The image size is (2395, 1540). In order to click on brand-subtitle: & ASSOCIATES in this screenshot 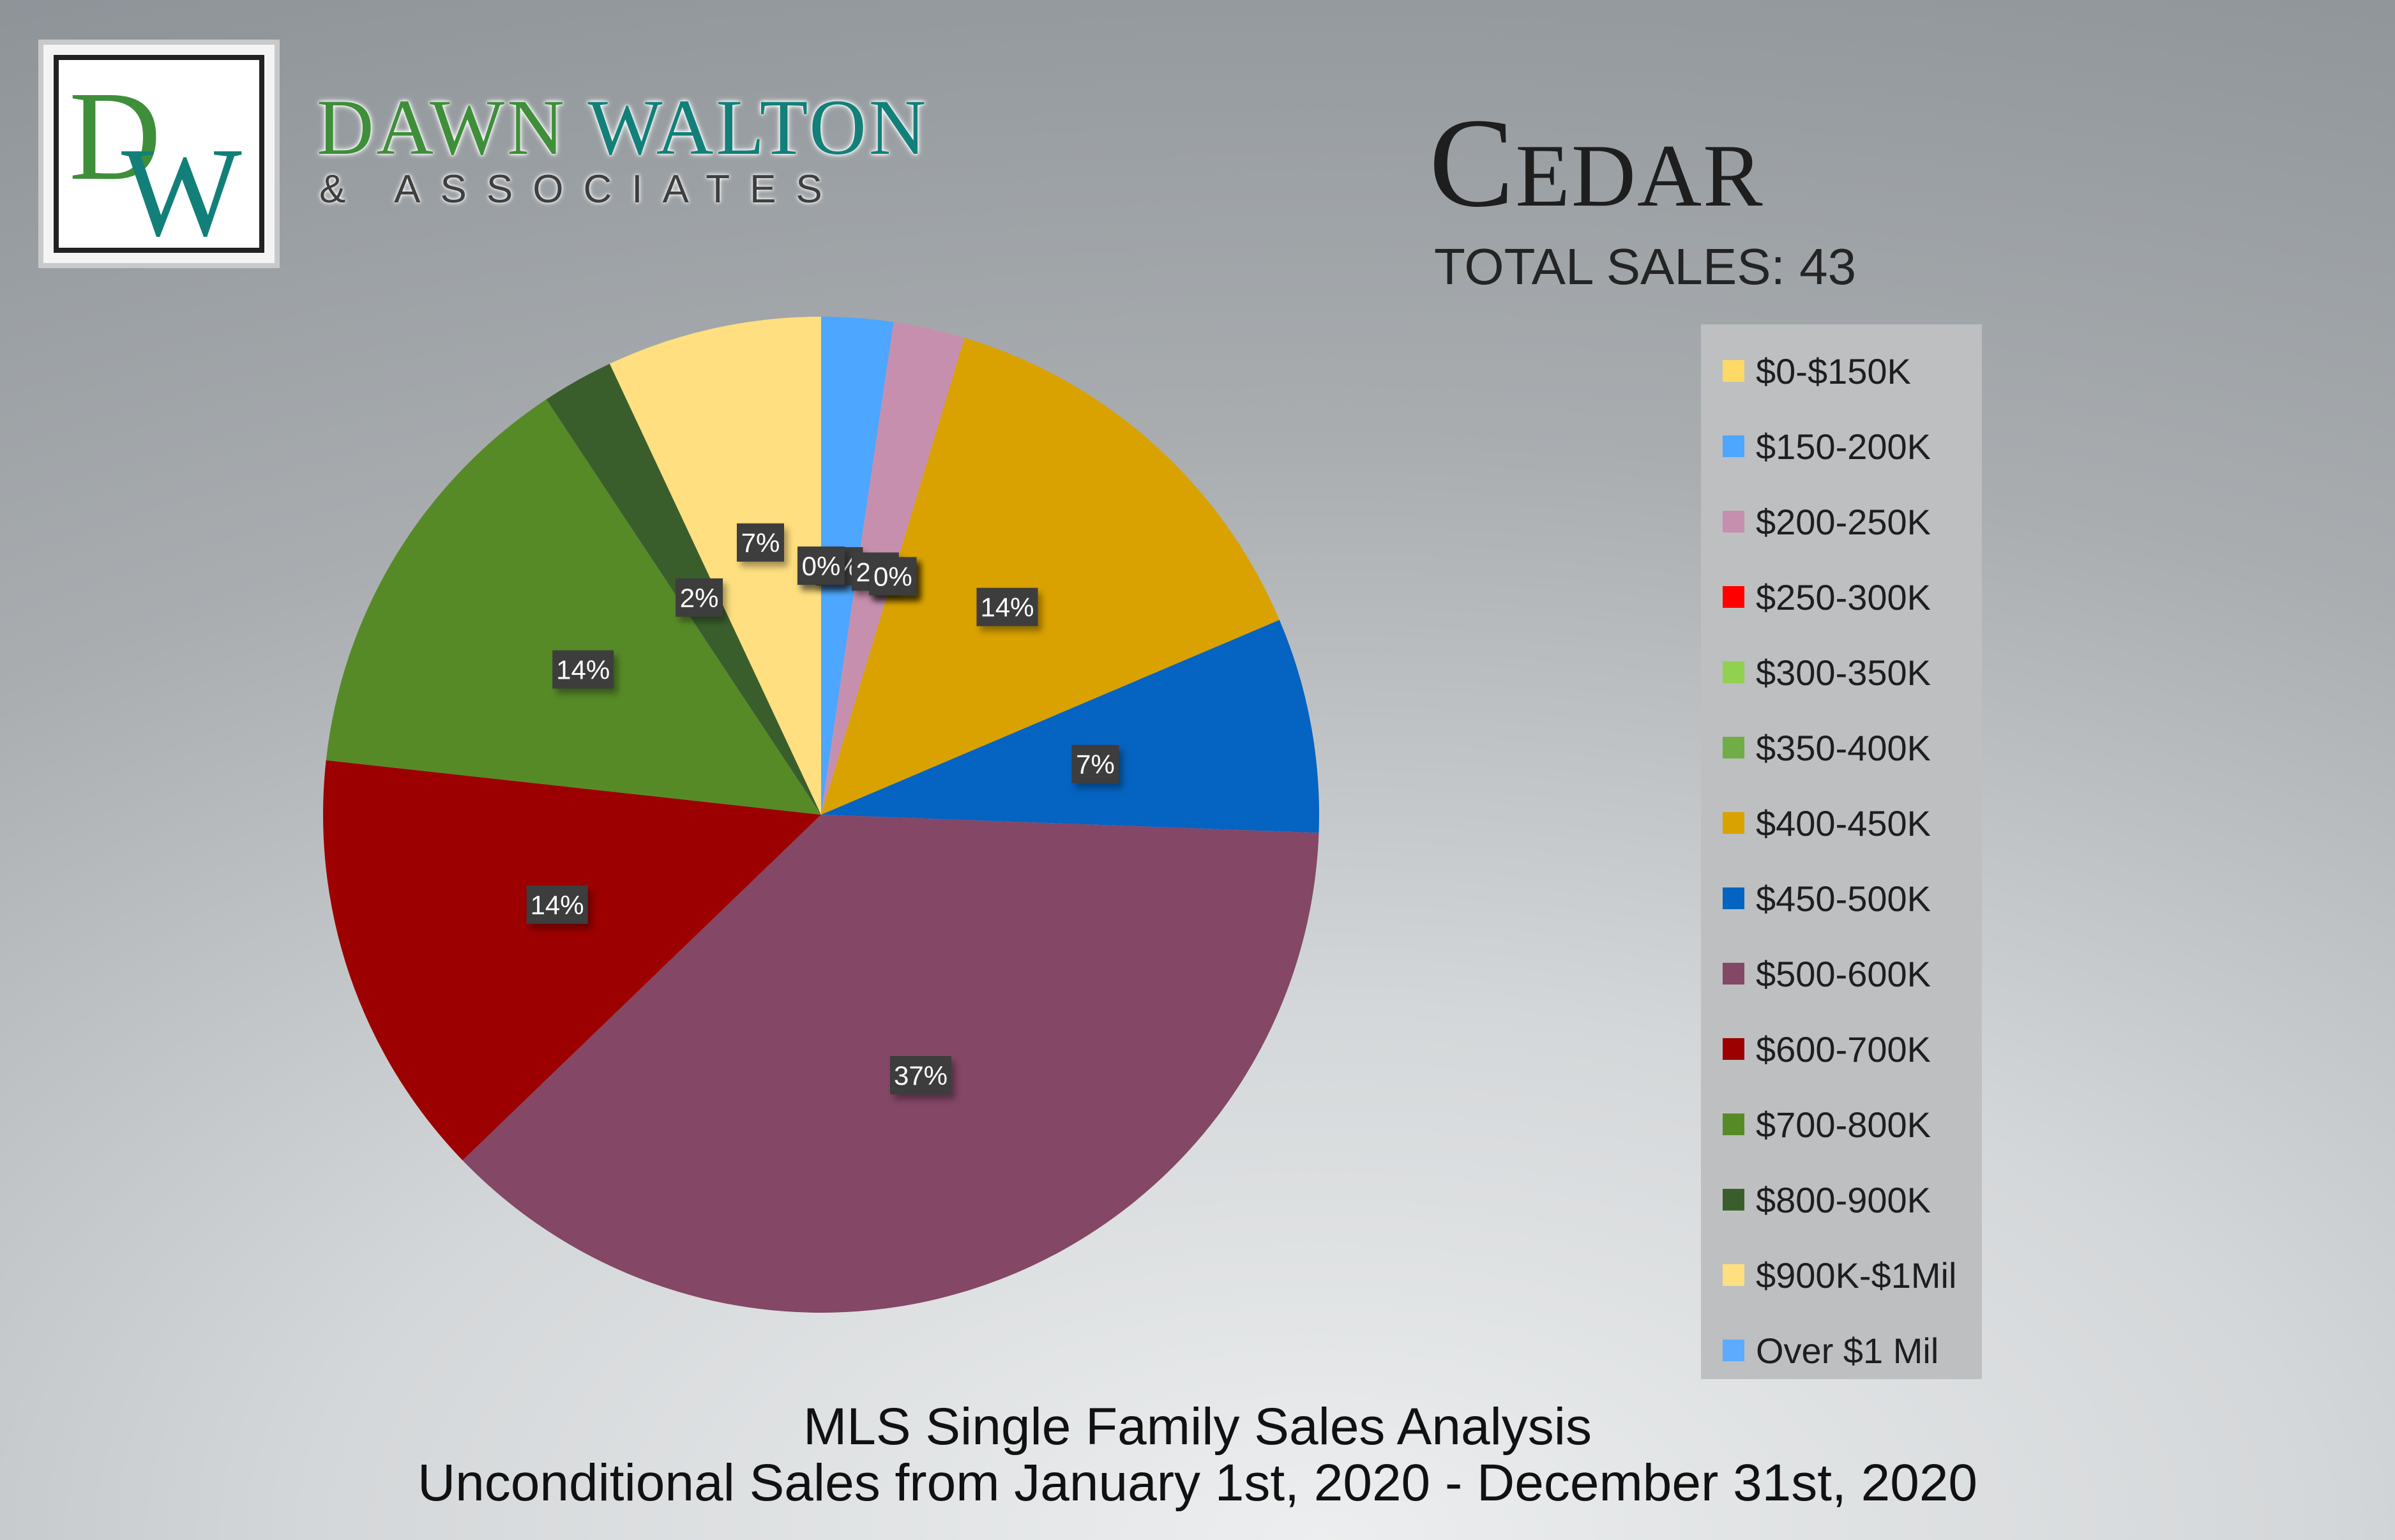, I will do `click(580, 189)`.